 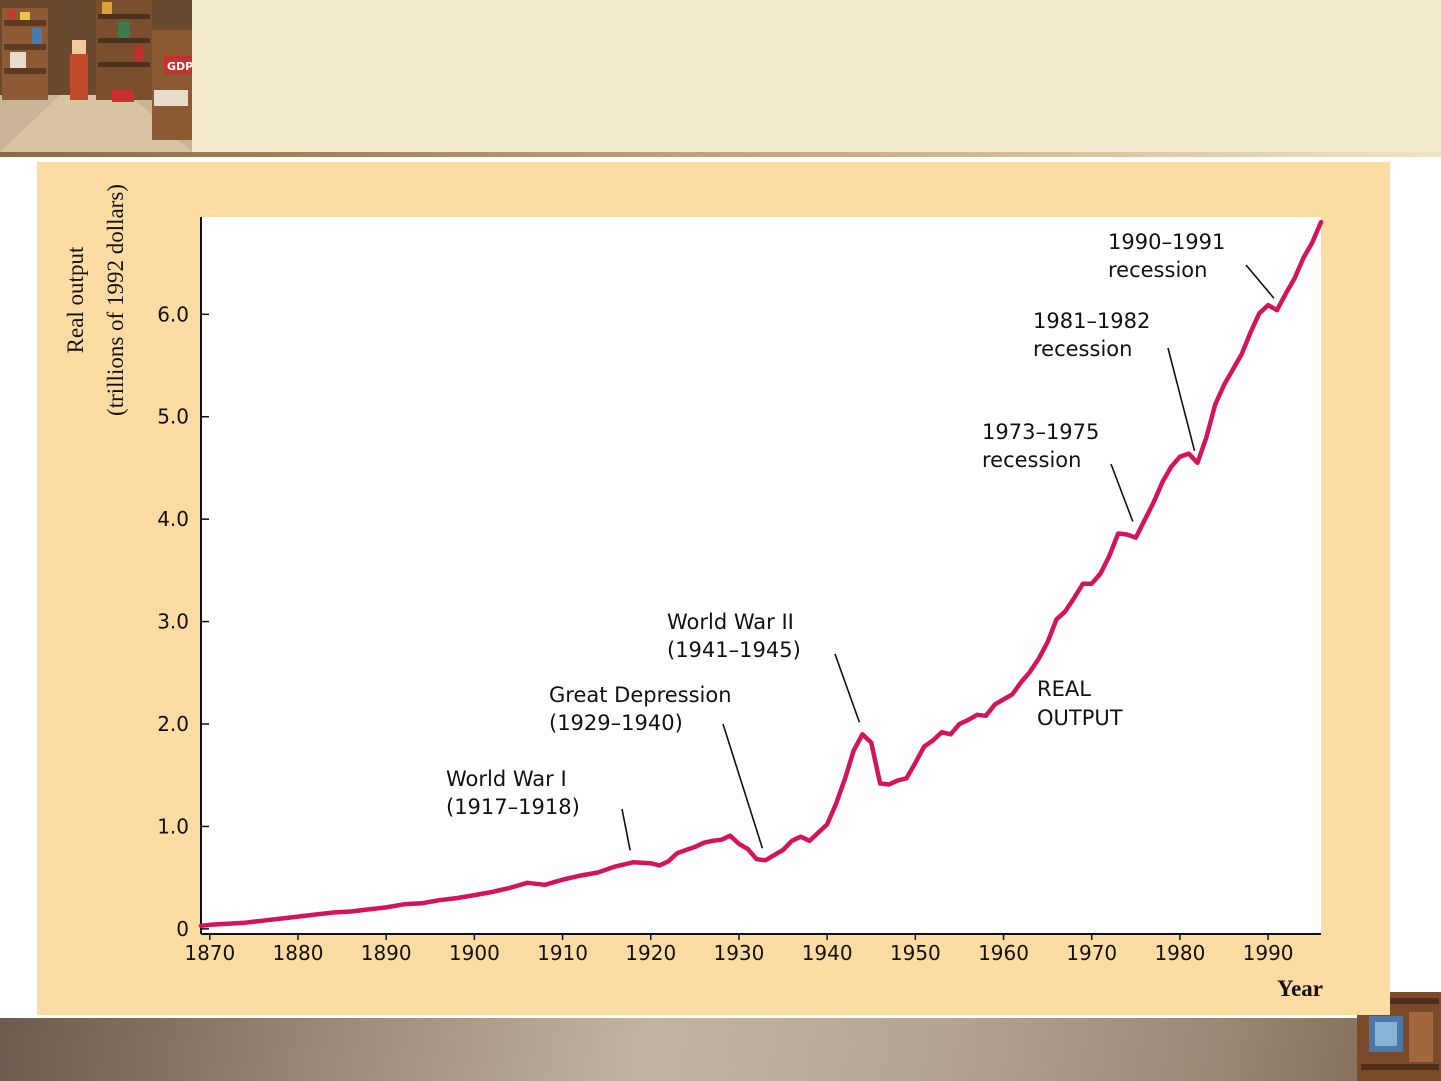 What do you see at coordinates (513, 793) in the screenshot?
I see `annotation-text: World War I (1917–1918)` at bounding box center [513, 793].